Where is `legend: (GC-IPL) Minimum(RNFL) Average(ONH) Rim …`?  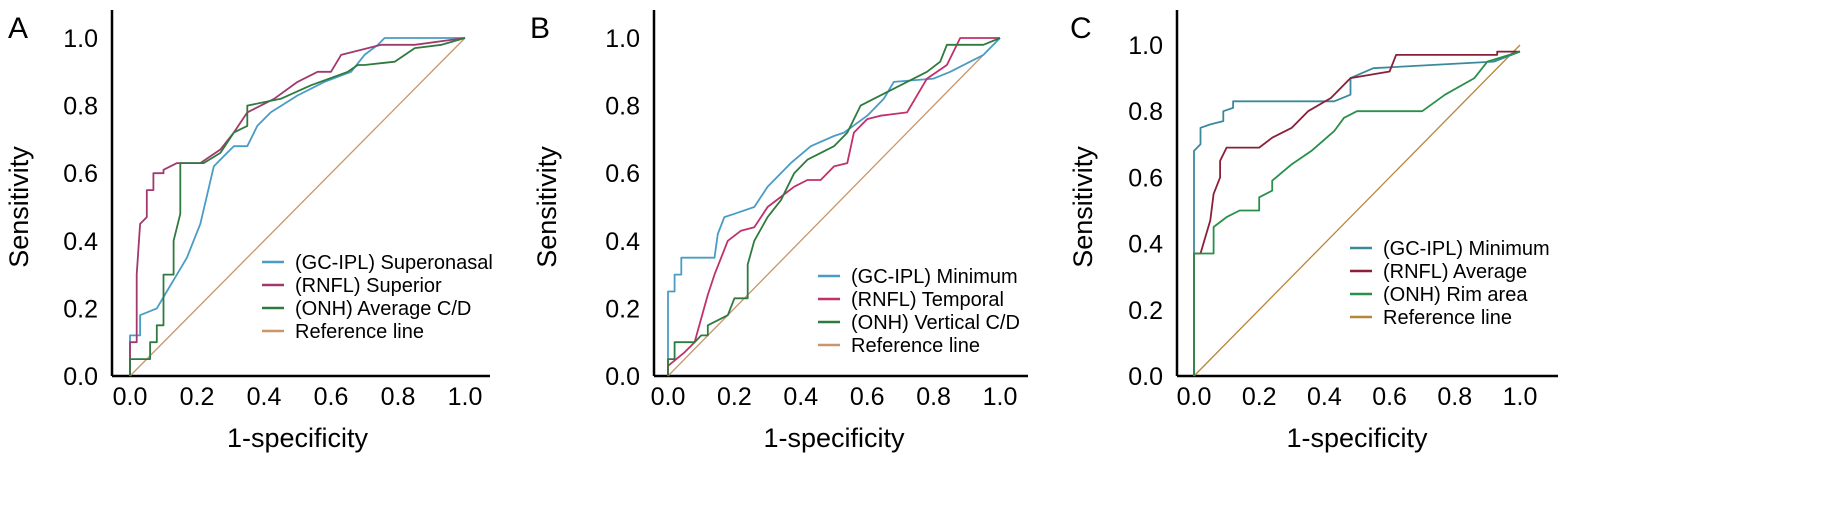
legend: (GC-IPL) Minimum(RNFL) Average(ONH) Rim … is located at coordinates (1450, 283).